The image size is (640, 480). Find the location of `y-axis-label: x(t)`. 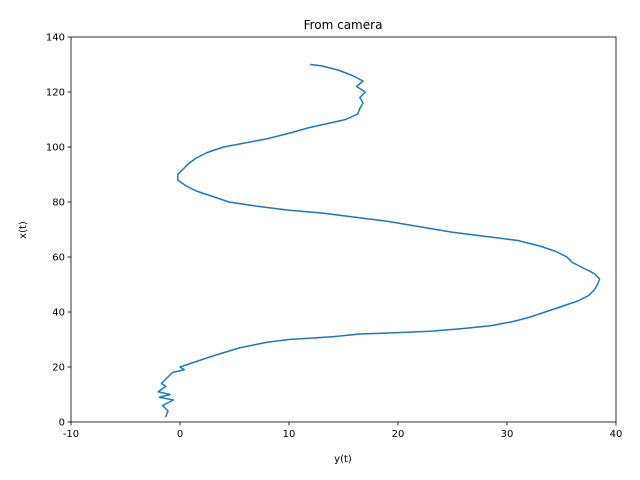

y-axis-label: x(t) is located at coordinates (23, 230).